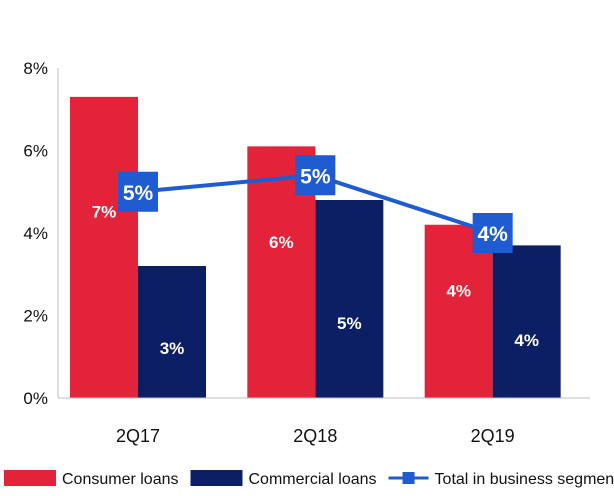 Image resolution: width=614 pixels, height=496 pixels. Describe the element at coordinates (313, 479) in the screenshot. I see `legend-label: Commercial loans` at that location.